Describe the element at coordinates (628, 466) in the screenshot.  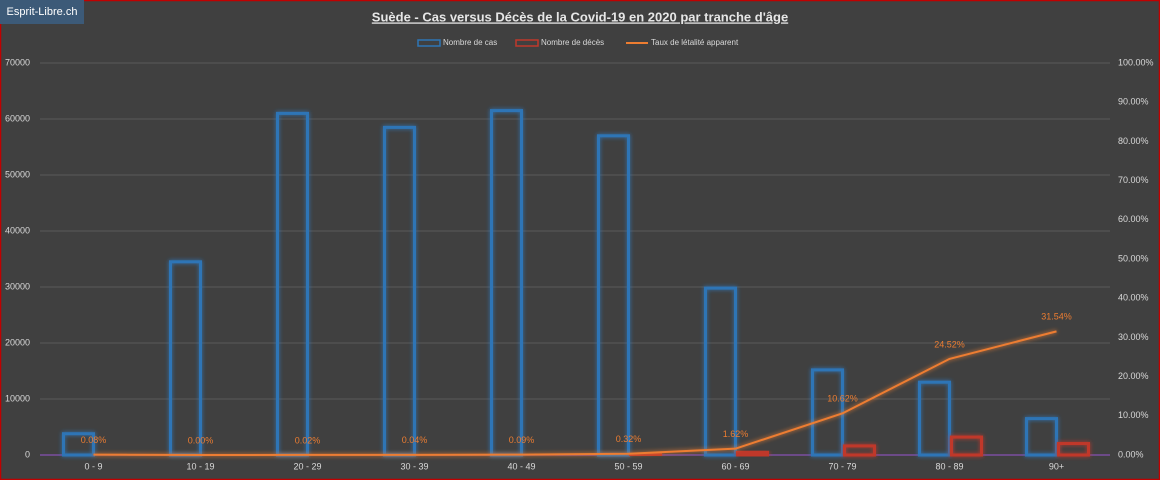
I see `x-tick-label: 50 - 59` at that location.